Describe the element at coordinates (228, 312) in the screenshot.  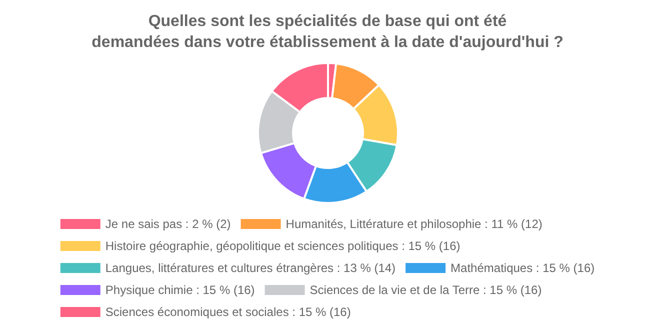
I see `legend-label: Sciences économiques et sociales : 15 % (16)` at that location.